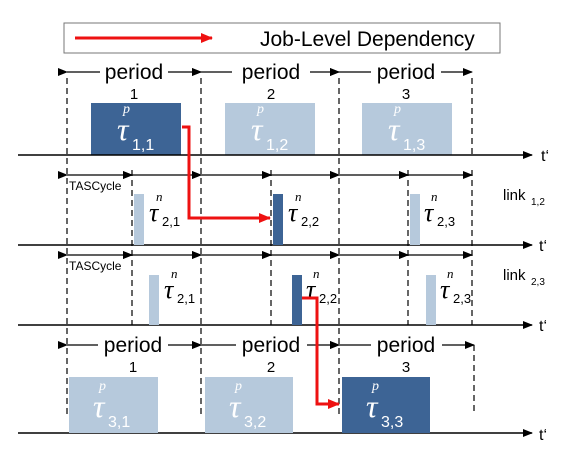 This screenshot has height=455, width=569. I want to click on link12-label: link 1,2, so click(524, 197).